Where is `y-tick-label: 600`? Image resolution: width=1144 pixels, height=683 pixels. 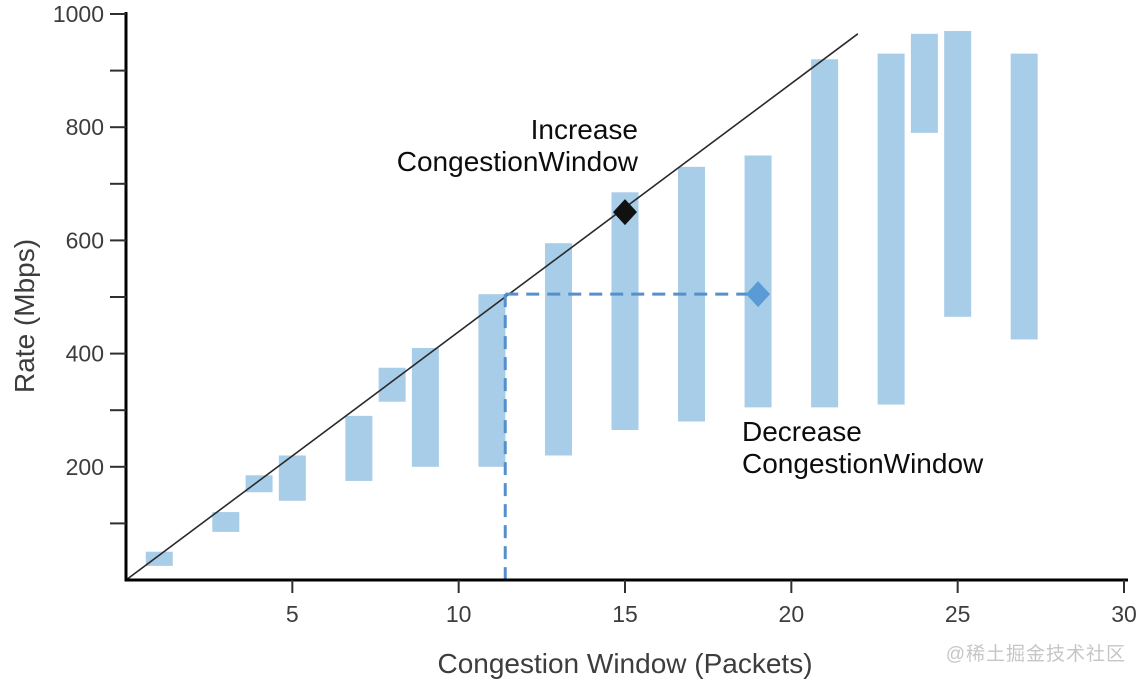 y-tick-label: 600 is located at coordinates (85, 240).